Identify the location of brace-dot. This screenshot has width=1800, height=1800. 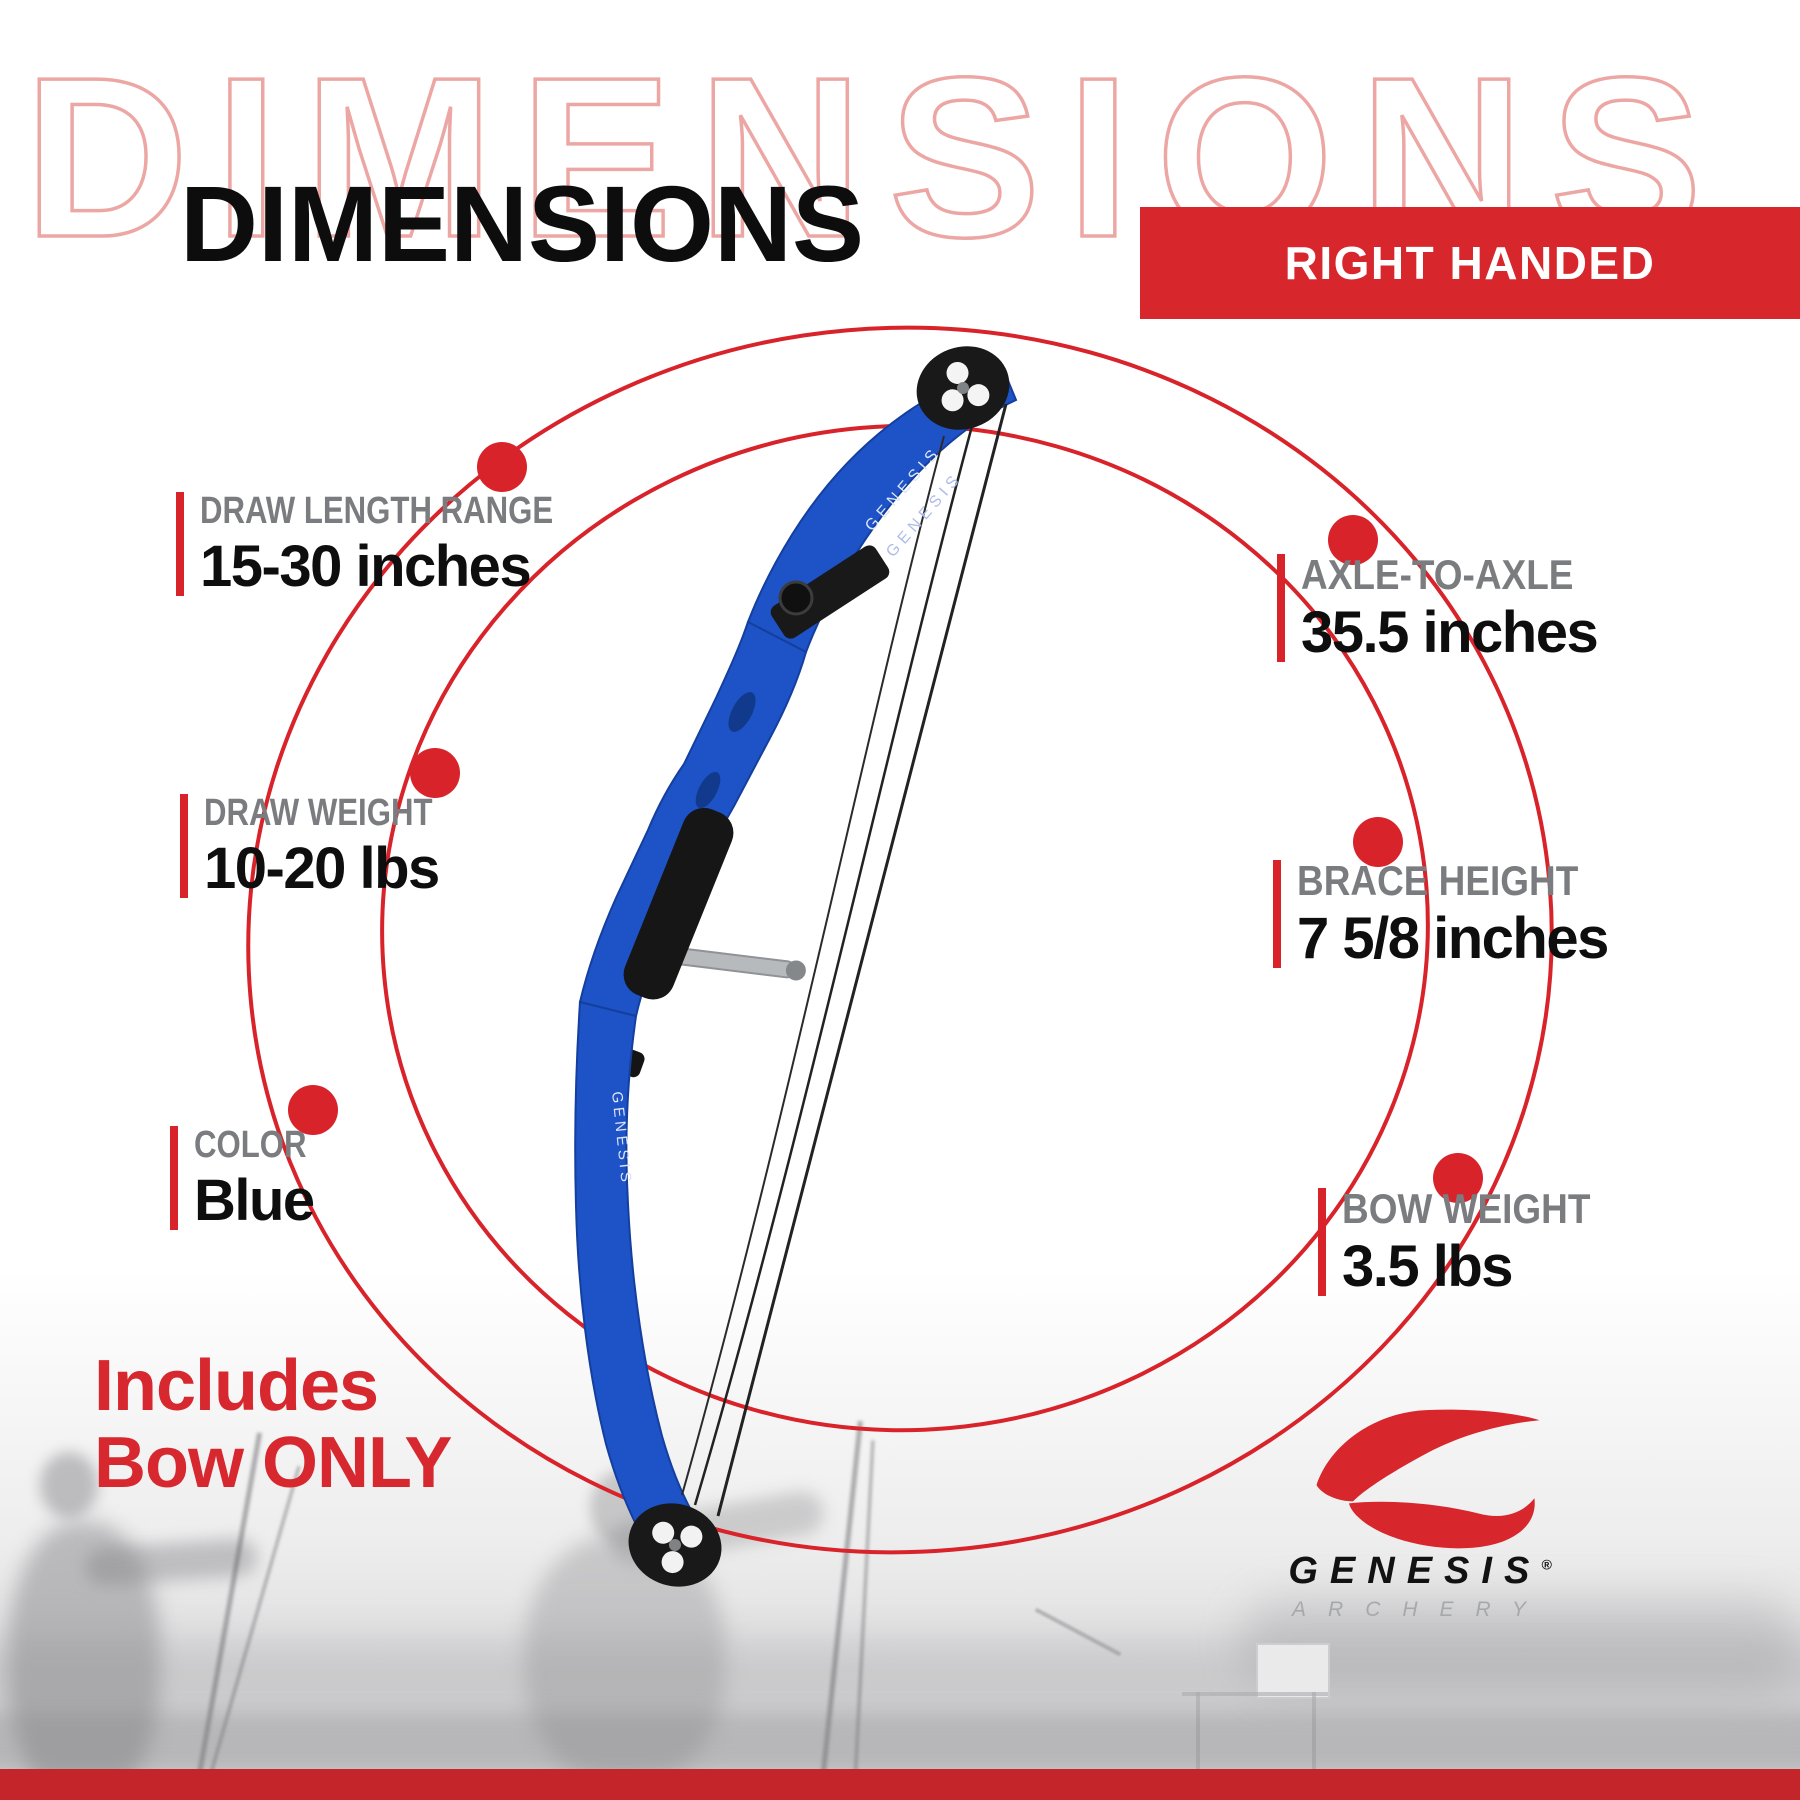
(1378, 842).